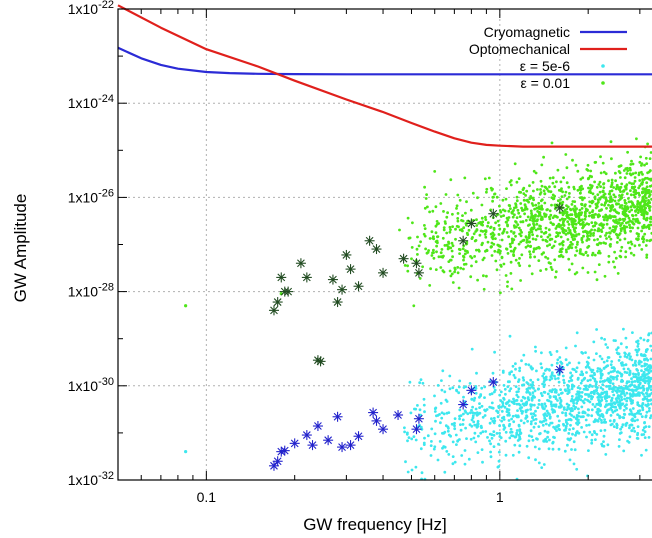 This screenshot has width=652, height=538. What do you see at coordinates (91, 196) in the screenshot?
I see `y-tick-label: 1x10⁻²⁶` at bounding box center [91, 196].